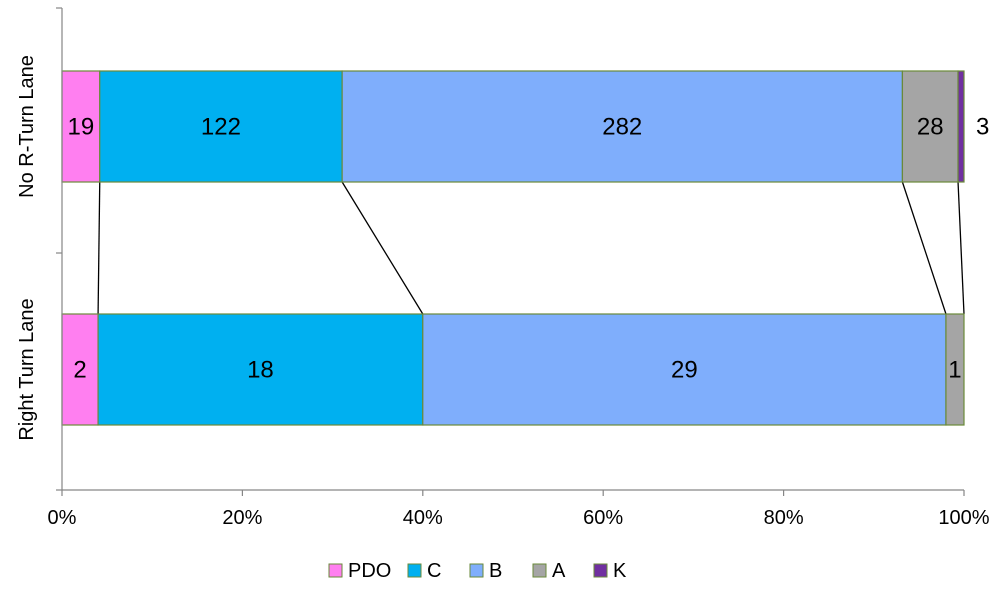 This screenshot has width=998, height=594. Describe the element at coordinates (27, 126) in the screenshot. I see `category-label-0: No R-Turn Lane` at that location.